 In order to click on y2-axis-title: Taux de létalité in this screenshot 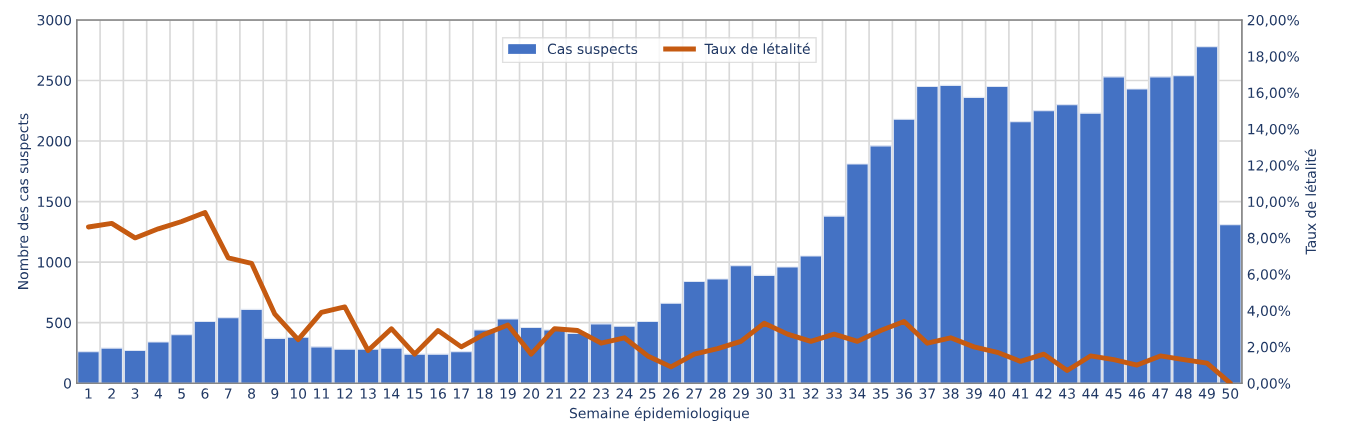, I will do `click(1310, 202)`.